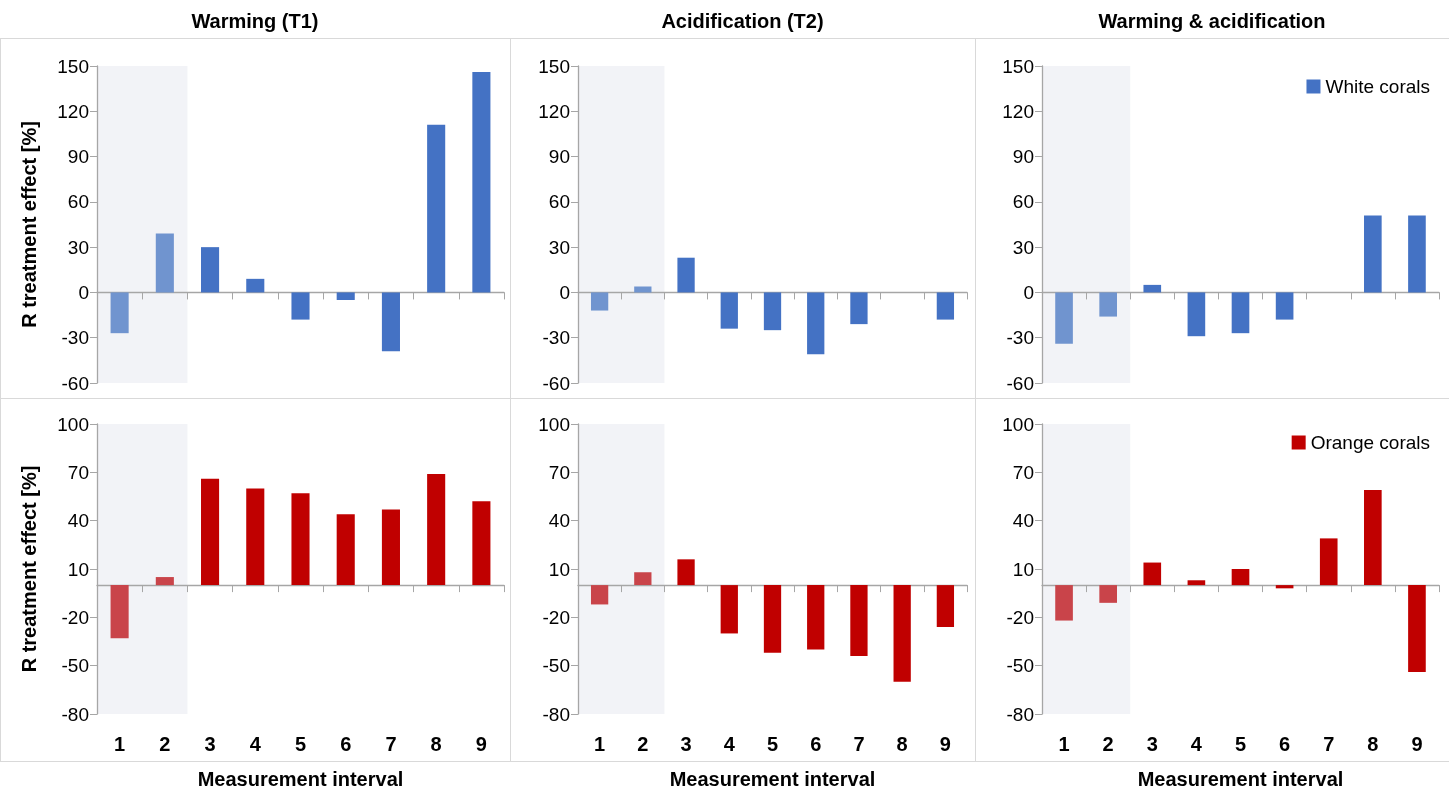 Image resolution: width=1449 pixels, height=795 pixels. I want to click on y-tick-label: -50, so click(1020, 666).